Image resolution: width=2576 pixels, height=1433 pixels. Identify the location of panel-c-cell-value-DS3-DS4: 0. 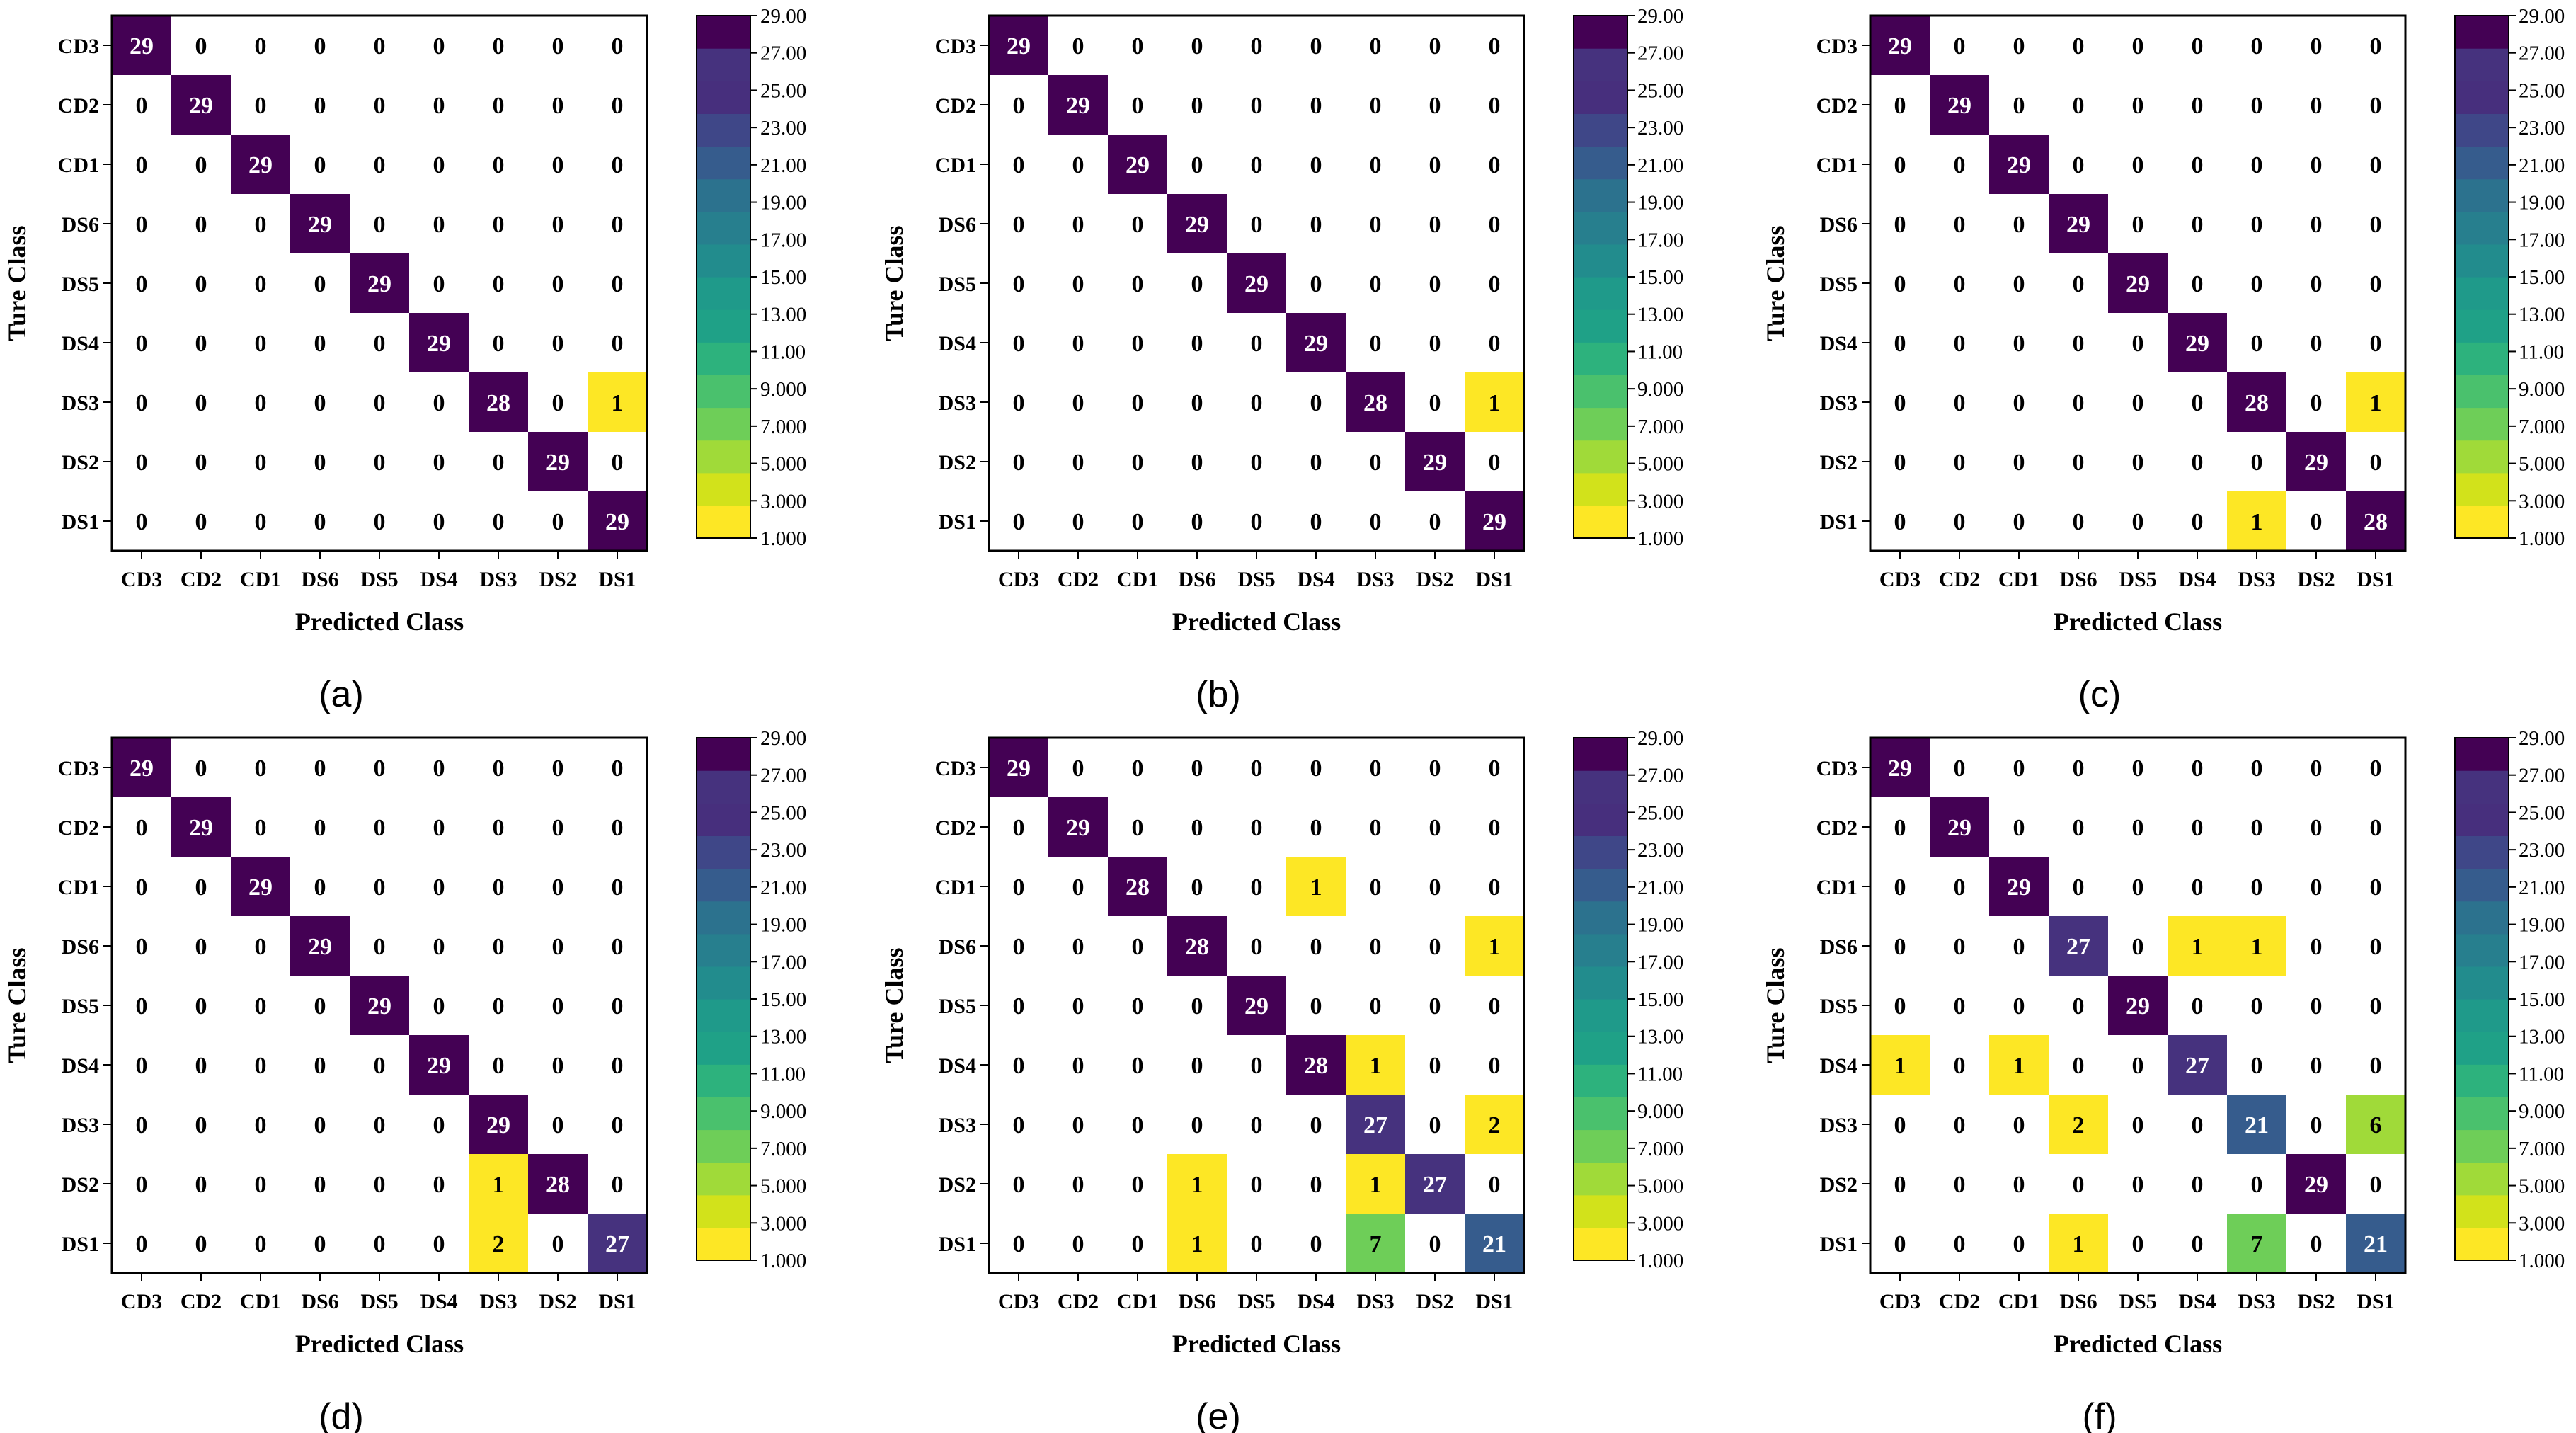
(2198, 403).